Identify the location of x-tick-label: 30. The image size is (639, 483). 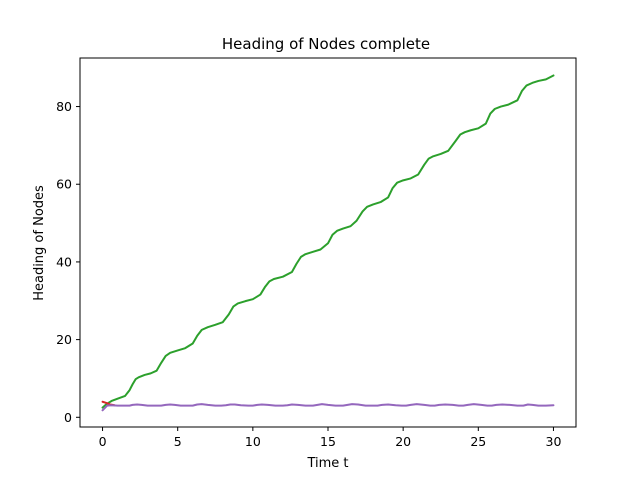
(554, 441).